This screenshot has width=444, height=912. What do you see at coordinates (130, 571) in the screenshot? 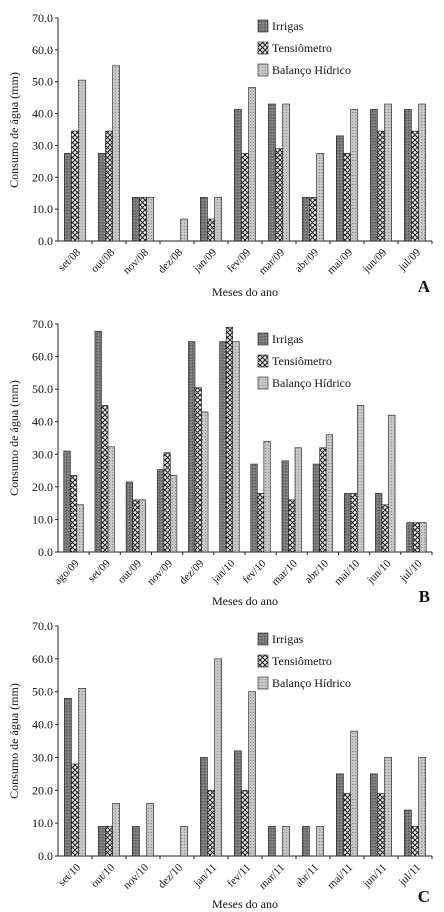
I see `x-tick-label: out/09` at bounding box center [130, 571].